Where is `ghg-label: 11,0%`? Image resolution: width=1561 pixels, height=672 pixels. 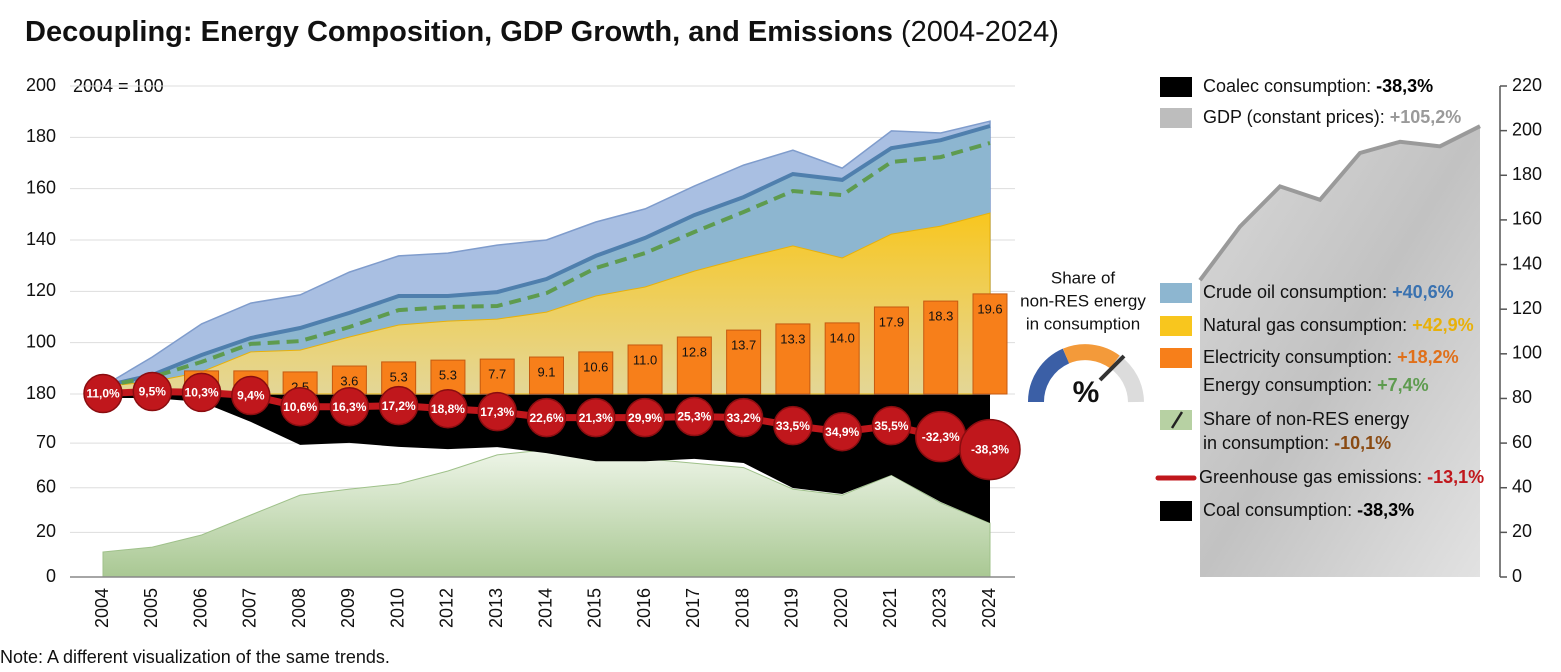
ghg-label: 11,0% is located at coordinates (103, 394).